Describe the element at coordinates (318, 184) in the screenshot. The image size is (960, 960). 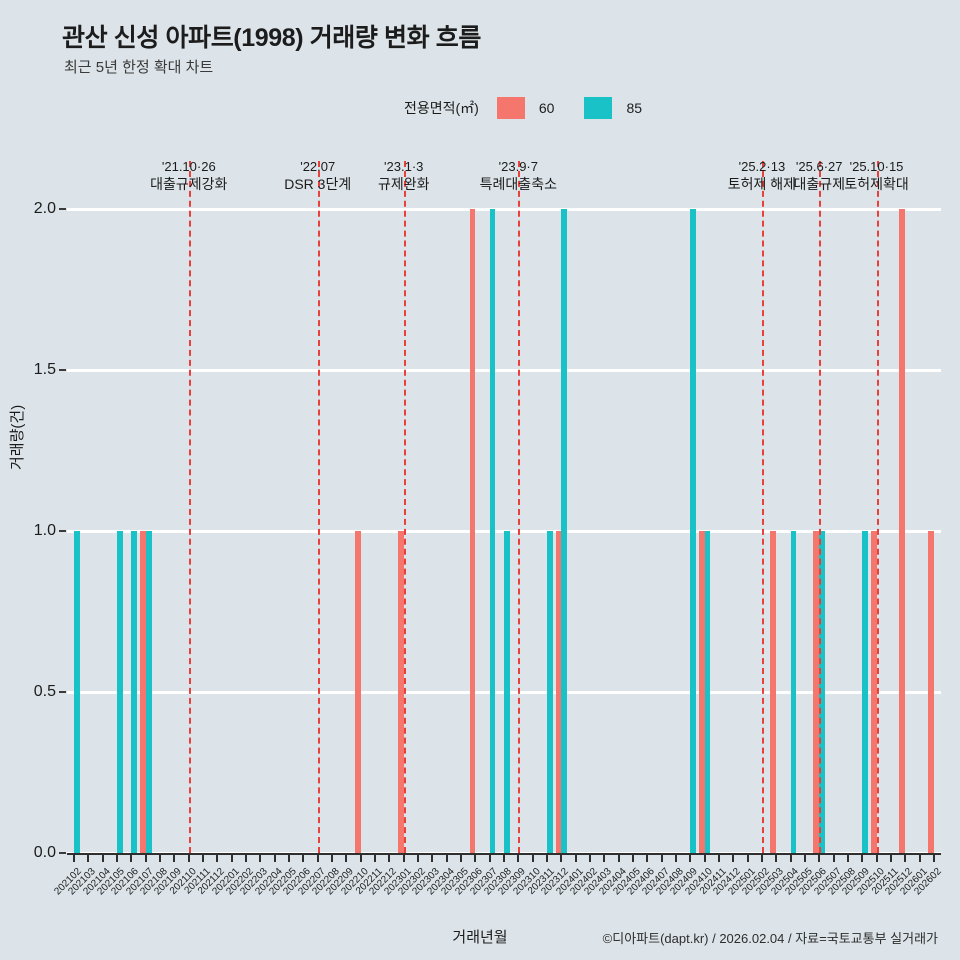
I see `event-name: DSR 3단계` at that location.